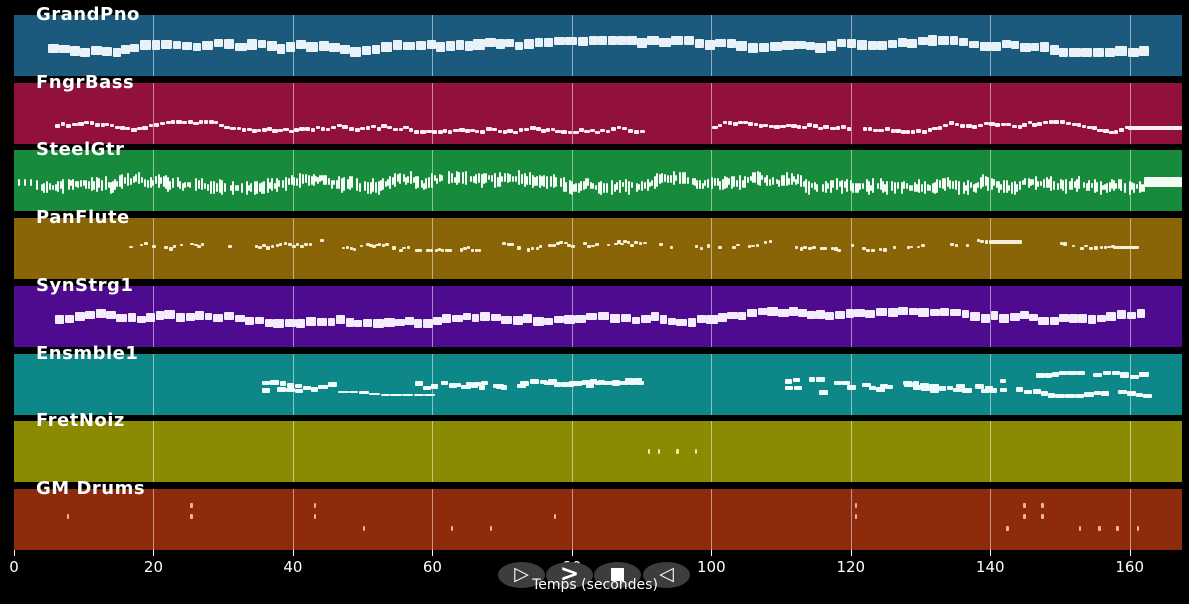 The image size is (1189, 604). What do you see at coordinates (666, 575) in the screenshot?
I see `rewind-button: ◁` at bounding box center [666, 575].